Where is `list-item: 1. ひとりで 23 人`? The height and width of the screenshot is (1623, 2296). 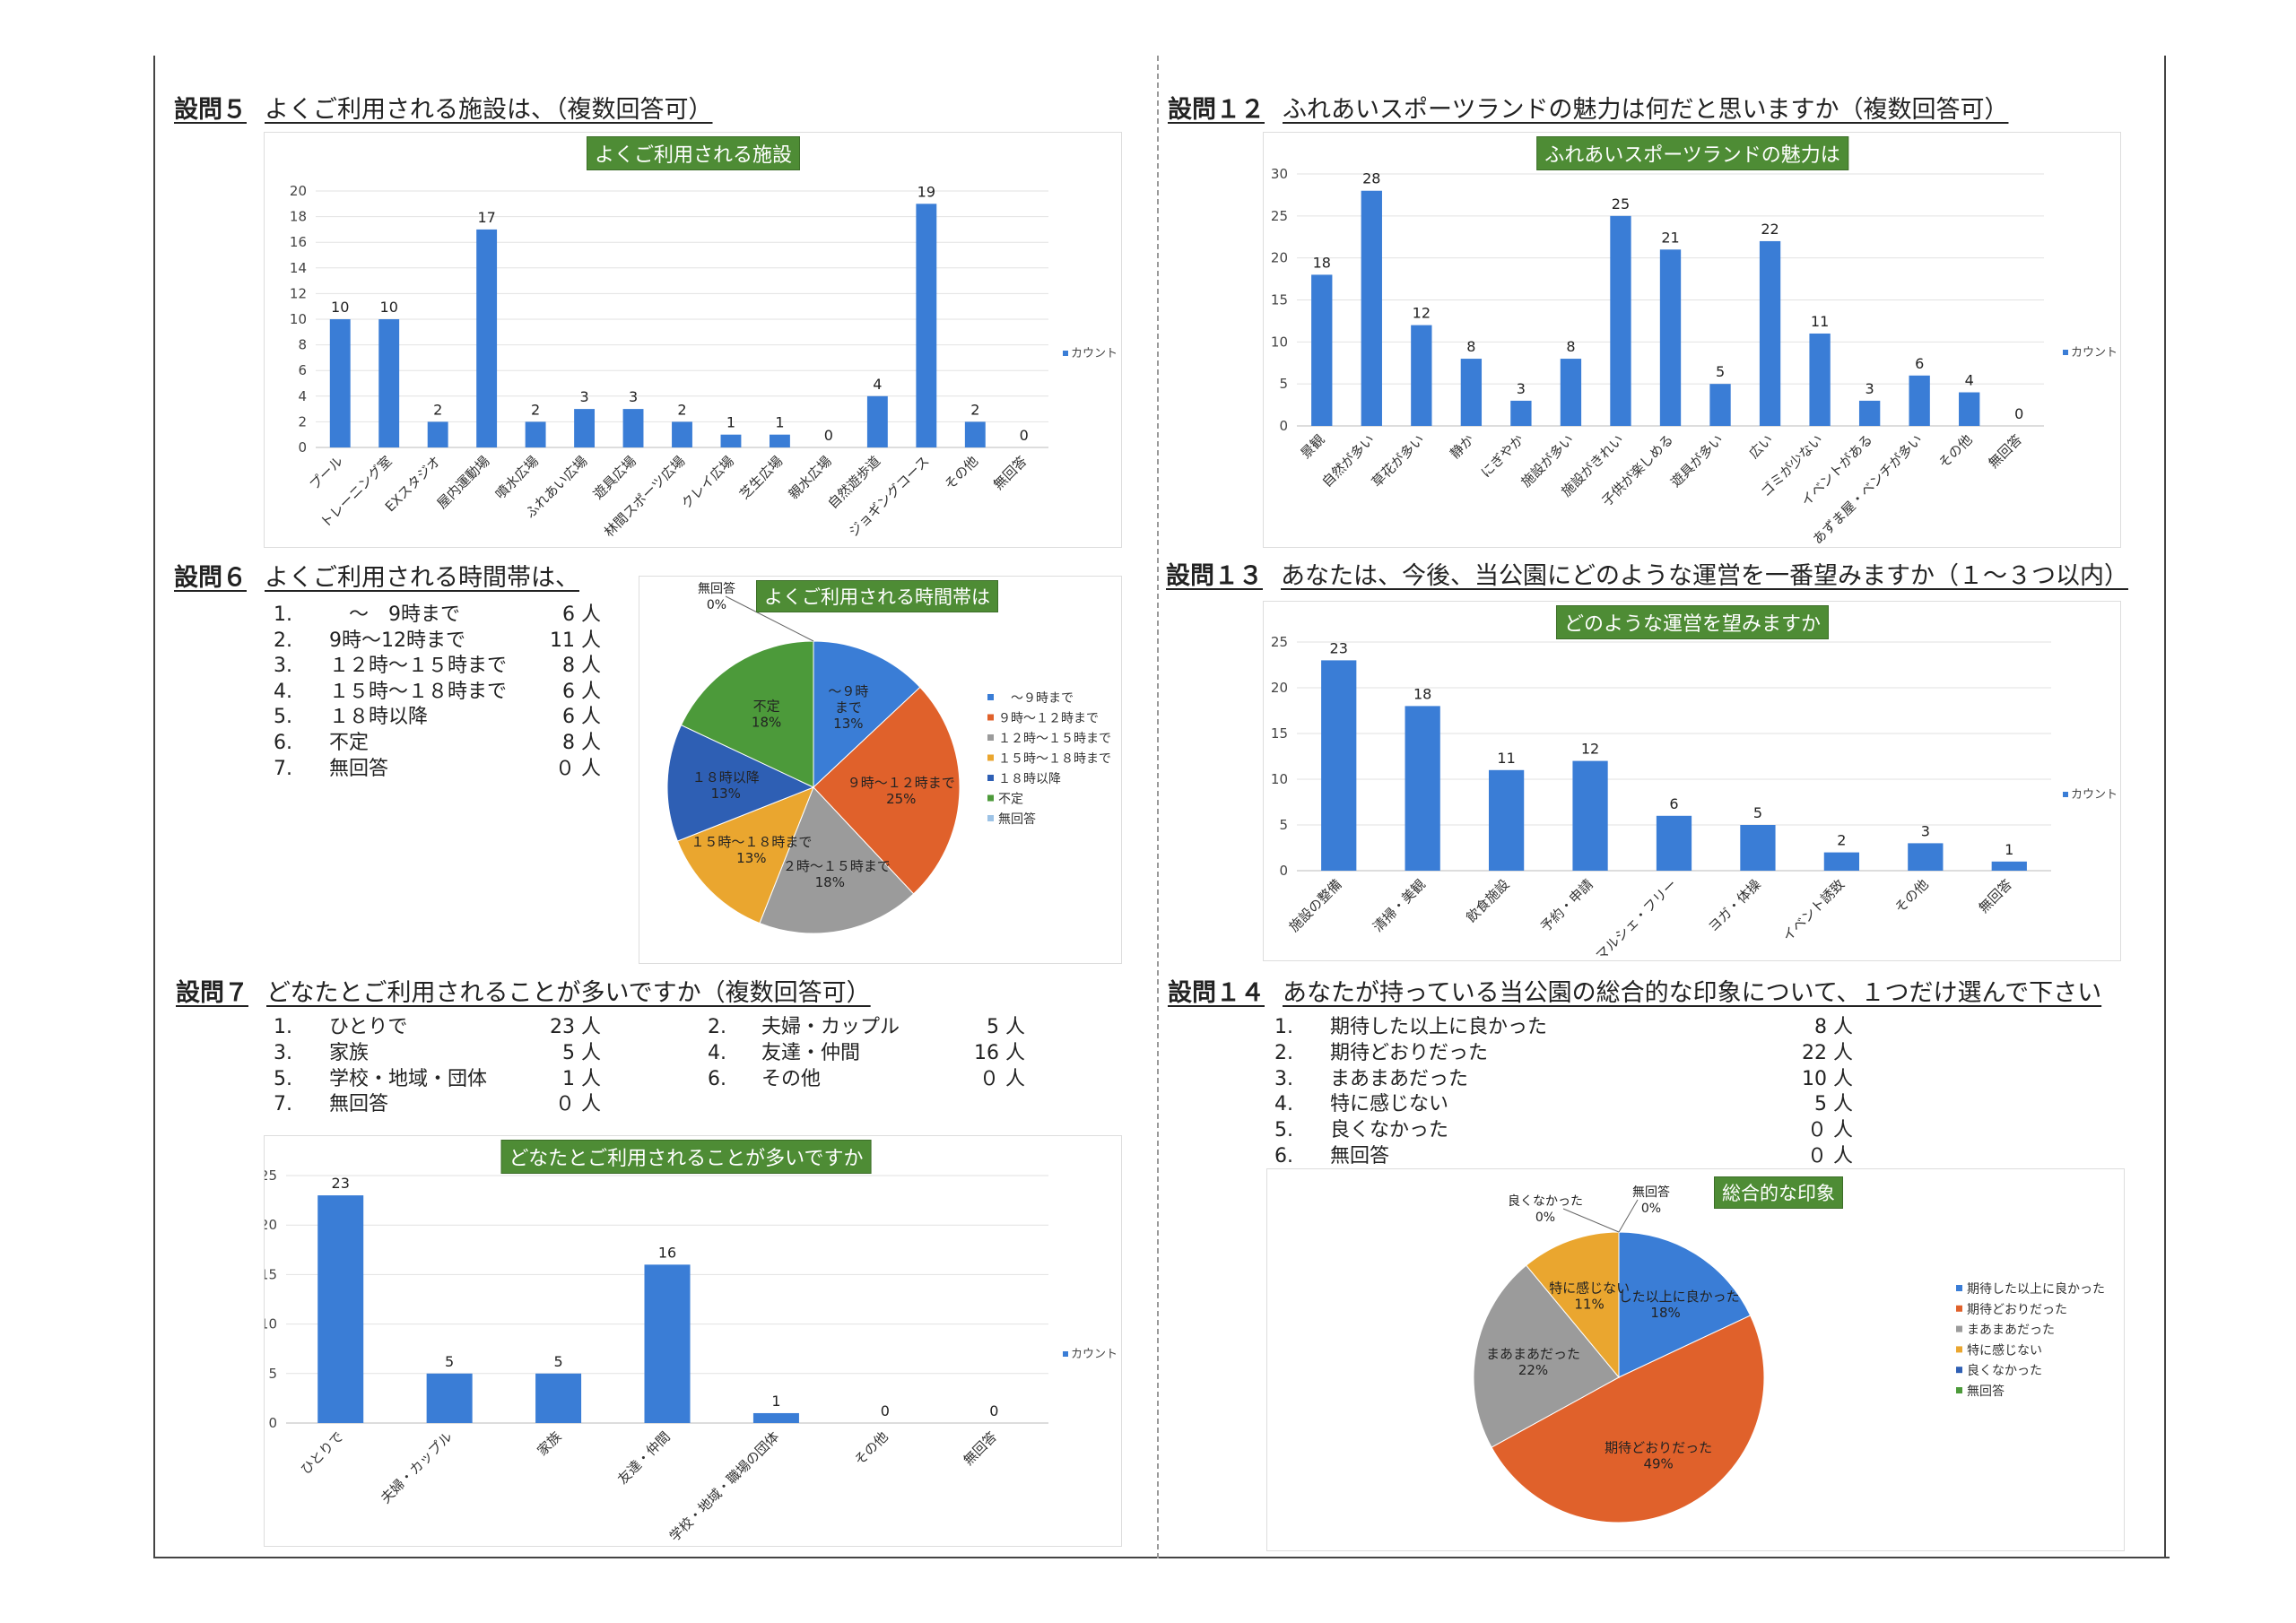 list-item: 1. ひとりで 23 人 is located at coordinates (437, 1027).